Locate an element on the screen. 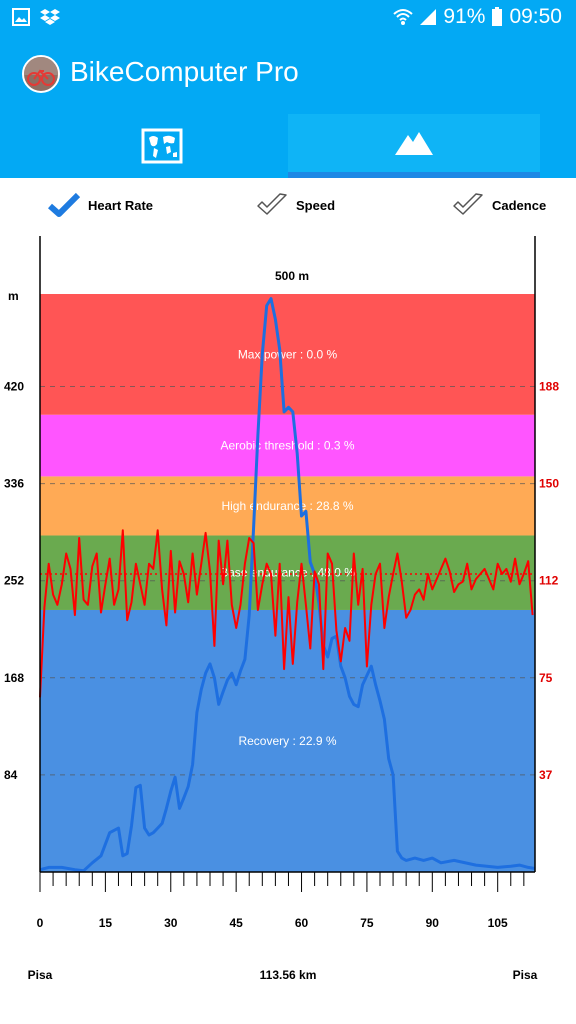 This screenshot has height=1024, width=576. tab-map is located at coordinates (162, 146).